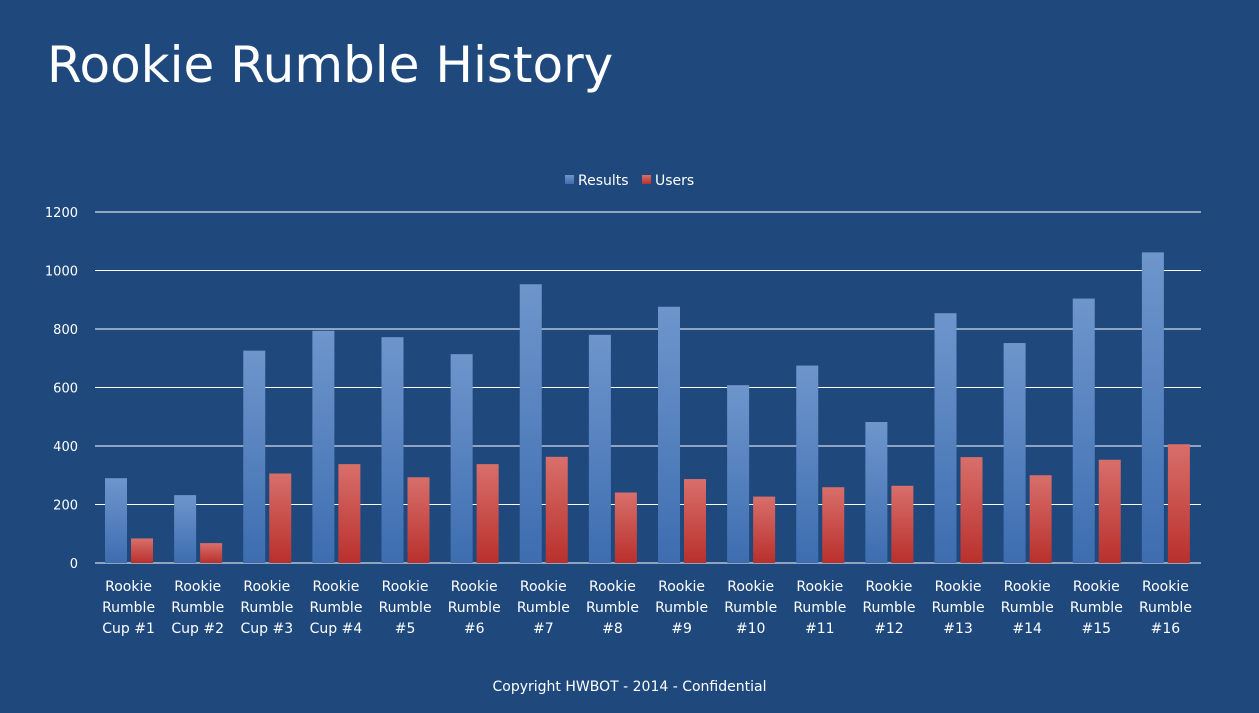  What do you see at coordinates (74, 564) in the screenshot?
I see `y-tick-label: 0` at bounding box center [74, 564].